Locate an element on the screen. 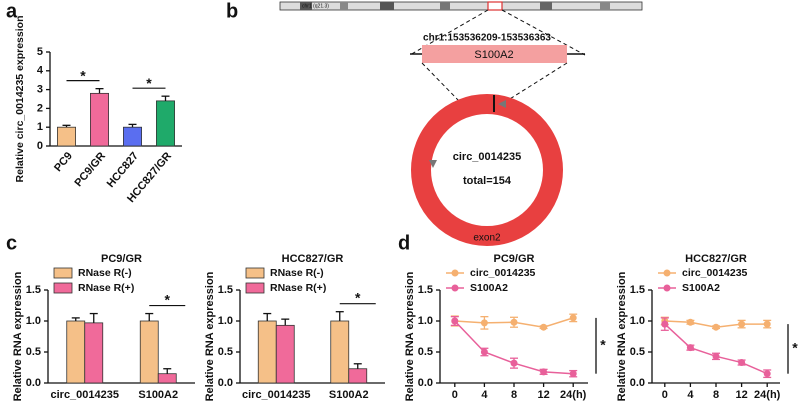 This screenshot has width=800, height=405. y-axis-label: Relative circ_0014235 expression is located at coordinates (20, 99).